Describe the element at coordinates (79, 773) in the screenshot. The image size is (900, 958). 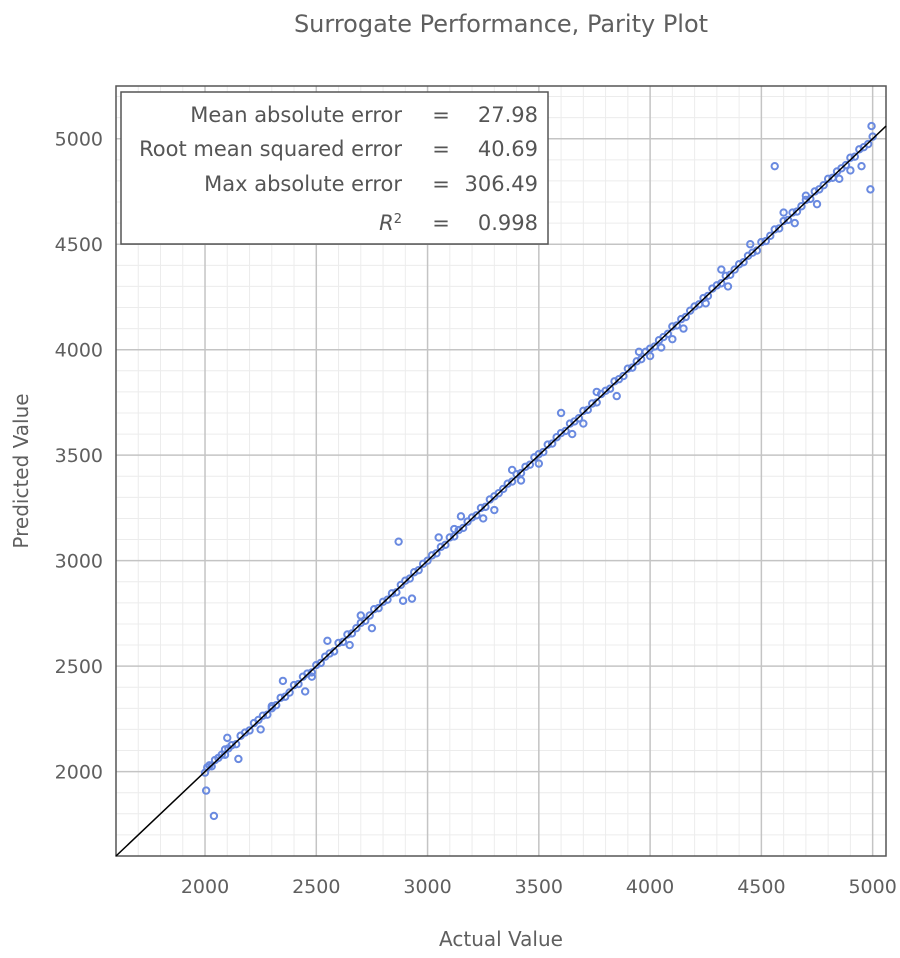
I see `y-tick-label: 2000` at that location.